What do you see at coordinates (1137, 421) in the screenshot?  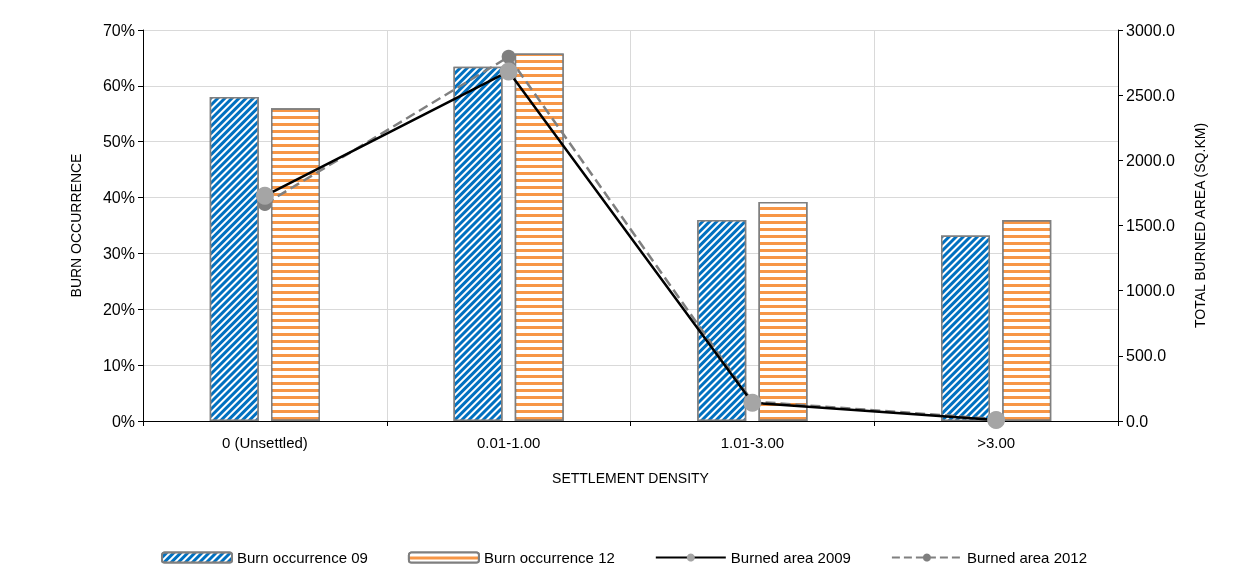 I see `y2-tick-label: 0.0` at bounding box center [1137, 421].